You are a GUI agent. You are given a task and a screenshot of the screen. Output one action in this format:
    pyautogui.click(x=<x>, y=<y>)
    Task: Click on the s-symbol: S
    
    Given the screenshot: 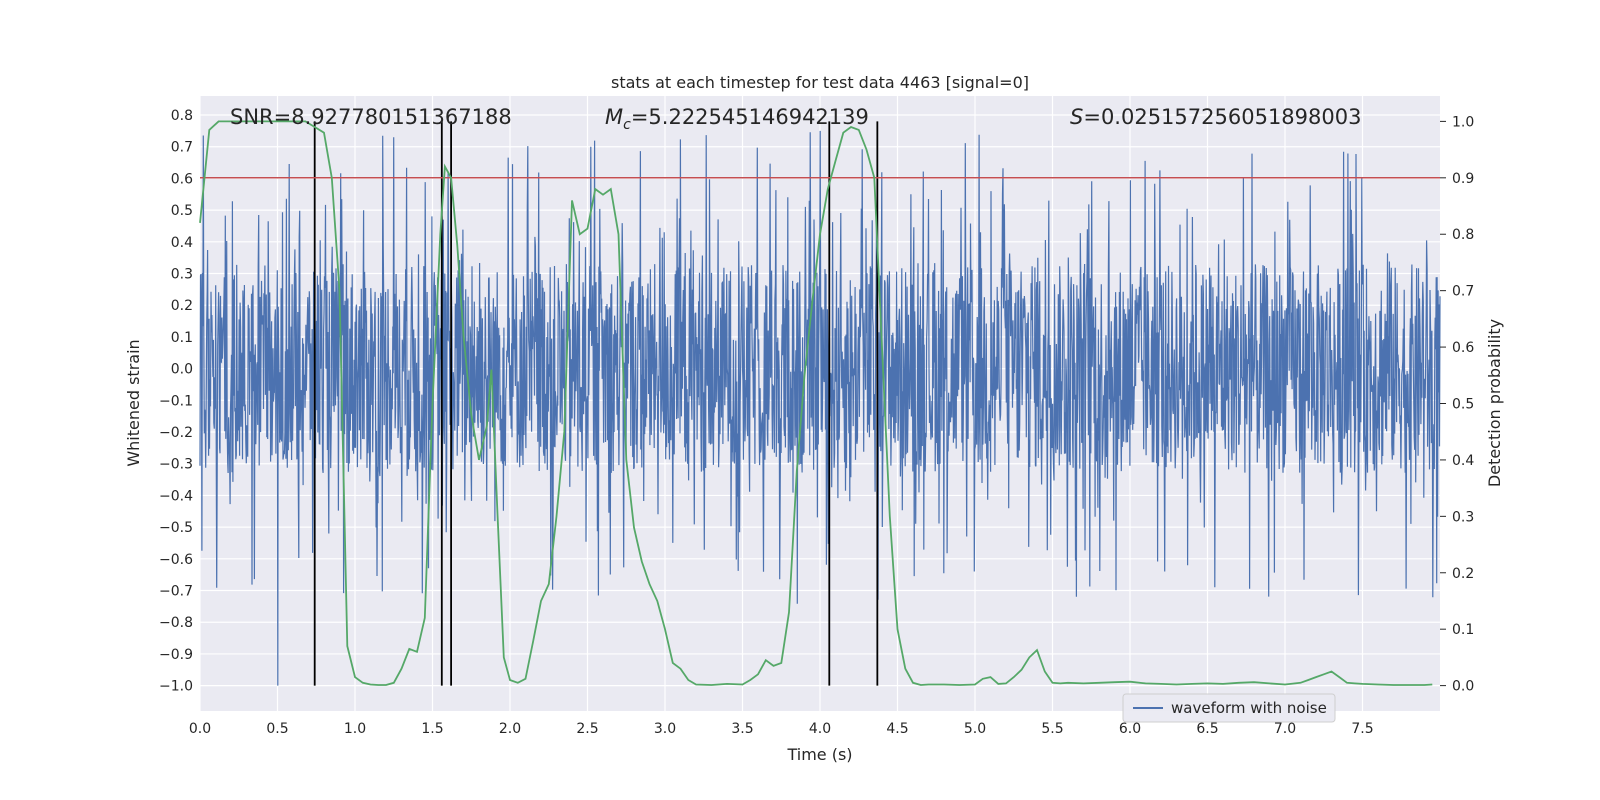 What is the action you would take?
    pyautogui.click(x=1076, y=117)
    